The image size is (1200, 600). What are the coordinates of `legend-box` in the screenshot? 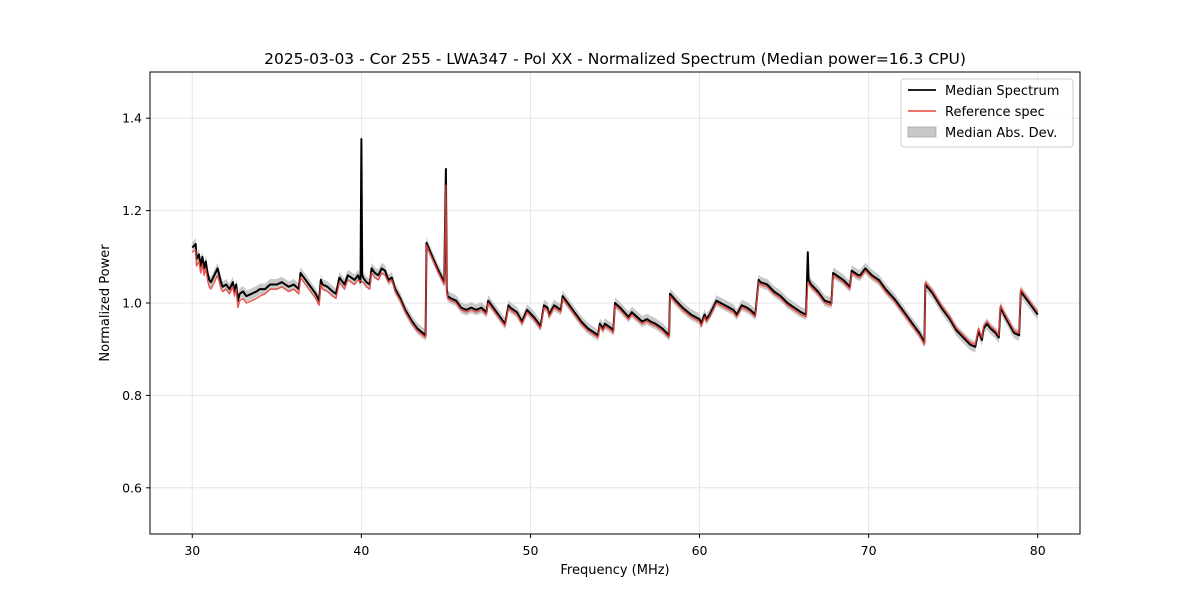 It's located at (987, 113).